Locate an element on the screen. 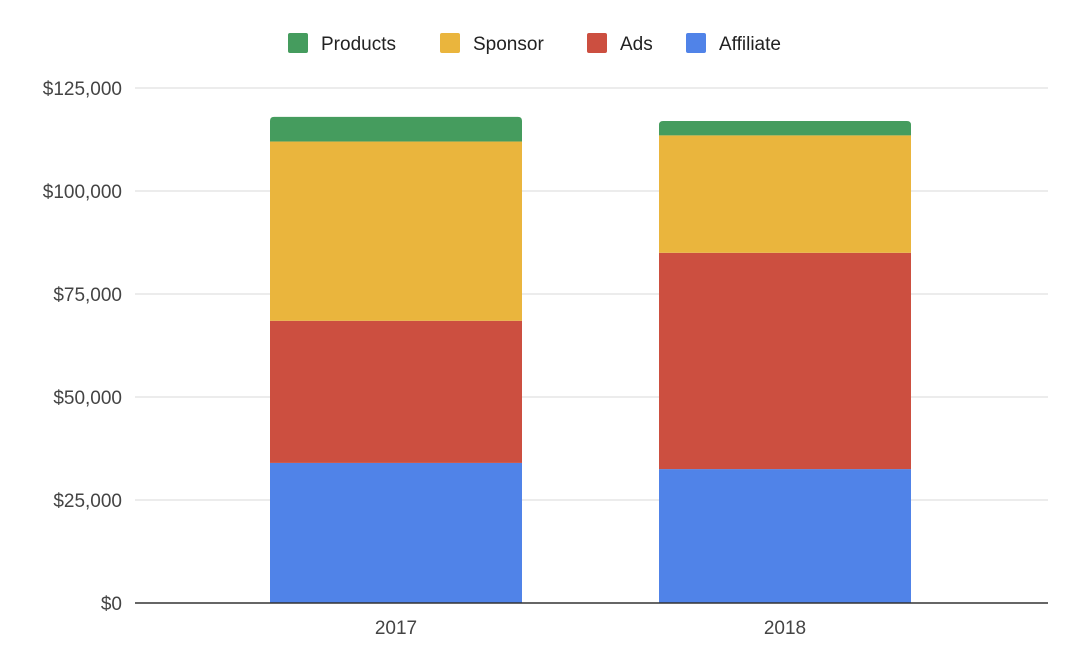 The image size is (1080, 668). y-tick-label: $50,000 is located at coordinates (87, 398).